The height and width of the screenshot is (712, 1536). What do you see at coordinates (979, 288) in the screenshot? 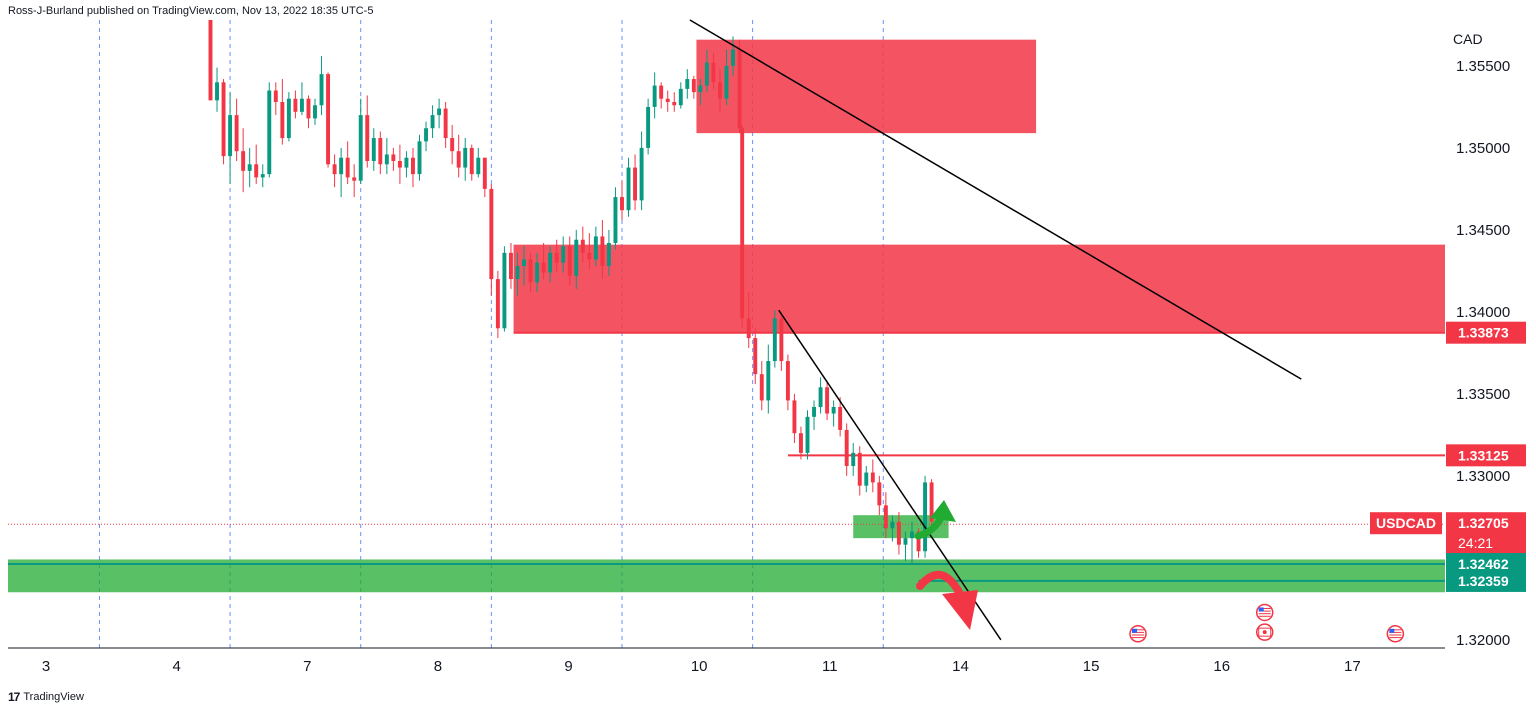
I see `resistance-zone` at bounding box center [979, 288].